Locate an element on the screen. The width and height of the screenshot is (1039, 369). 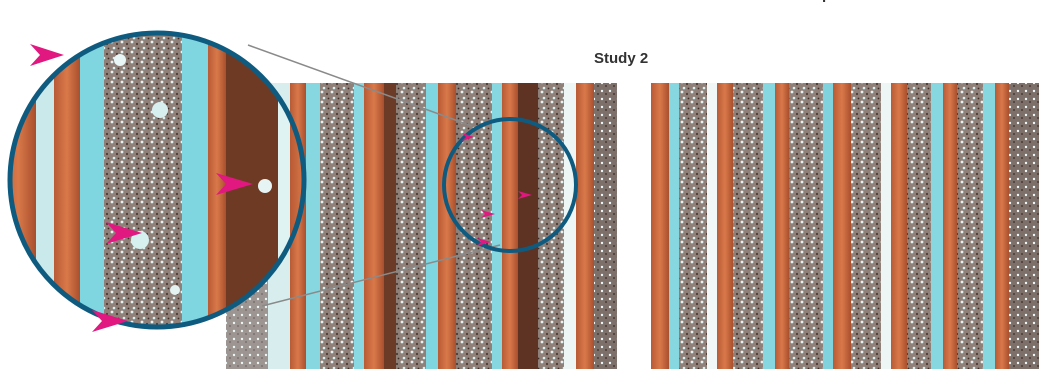
focus-circle is located at coordinates (510, 185).